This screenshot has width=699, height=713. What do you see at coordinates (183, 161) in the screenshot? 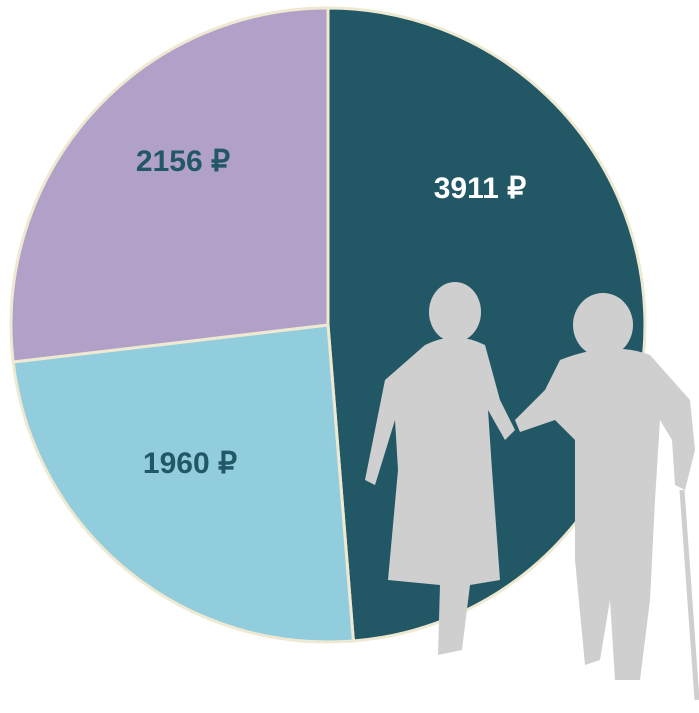
I see `value-label: 2156 ₽` at bounding box center [183, 161].